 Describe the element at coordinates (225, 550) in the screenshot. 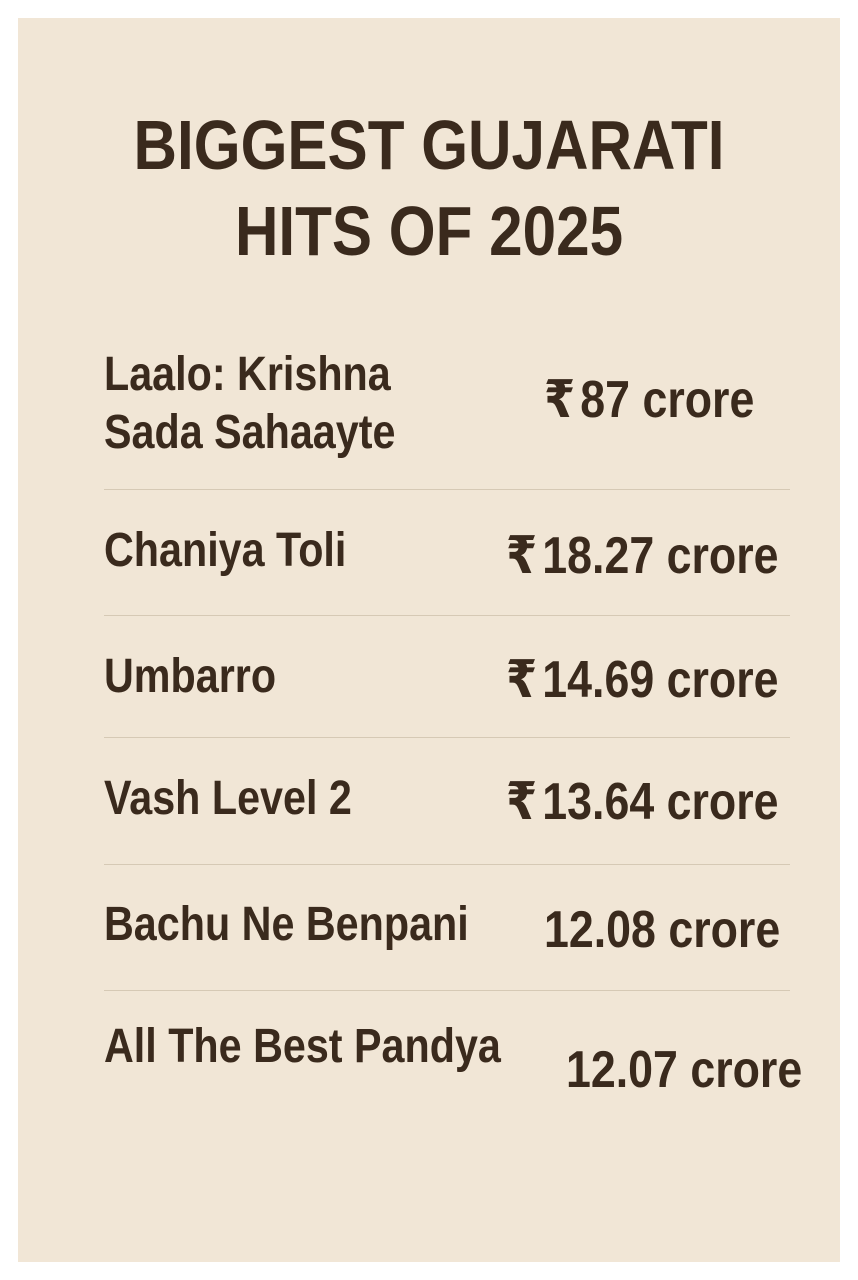

I see `film-name: Chaniya Toli` at that location.